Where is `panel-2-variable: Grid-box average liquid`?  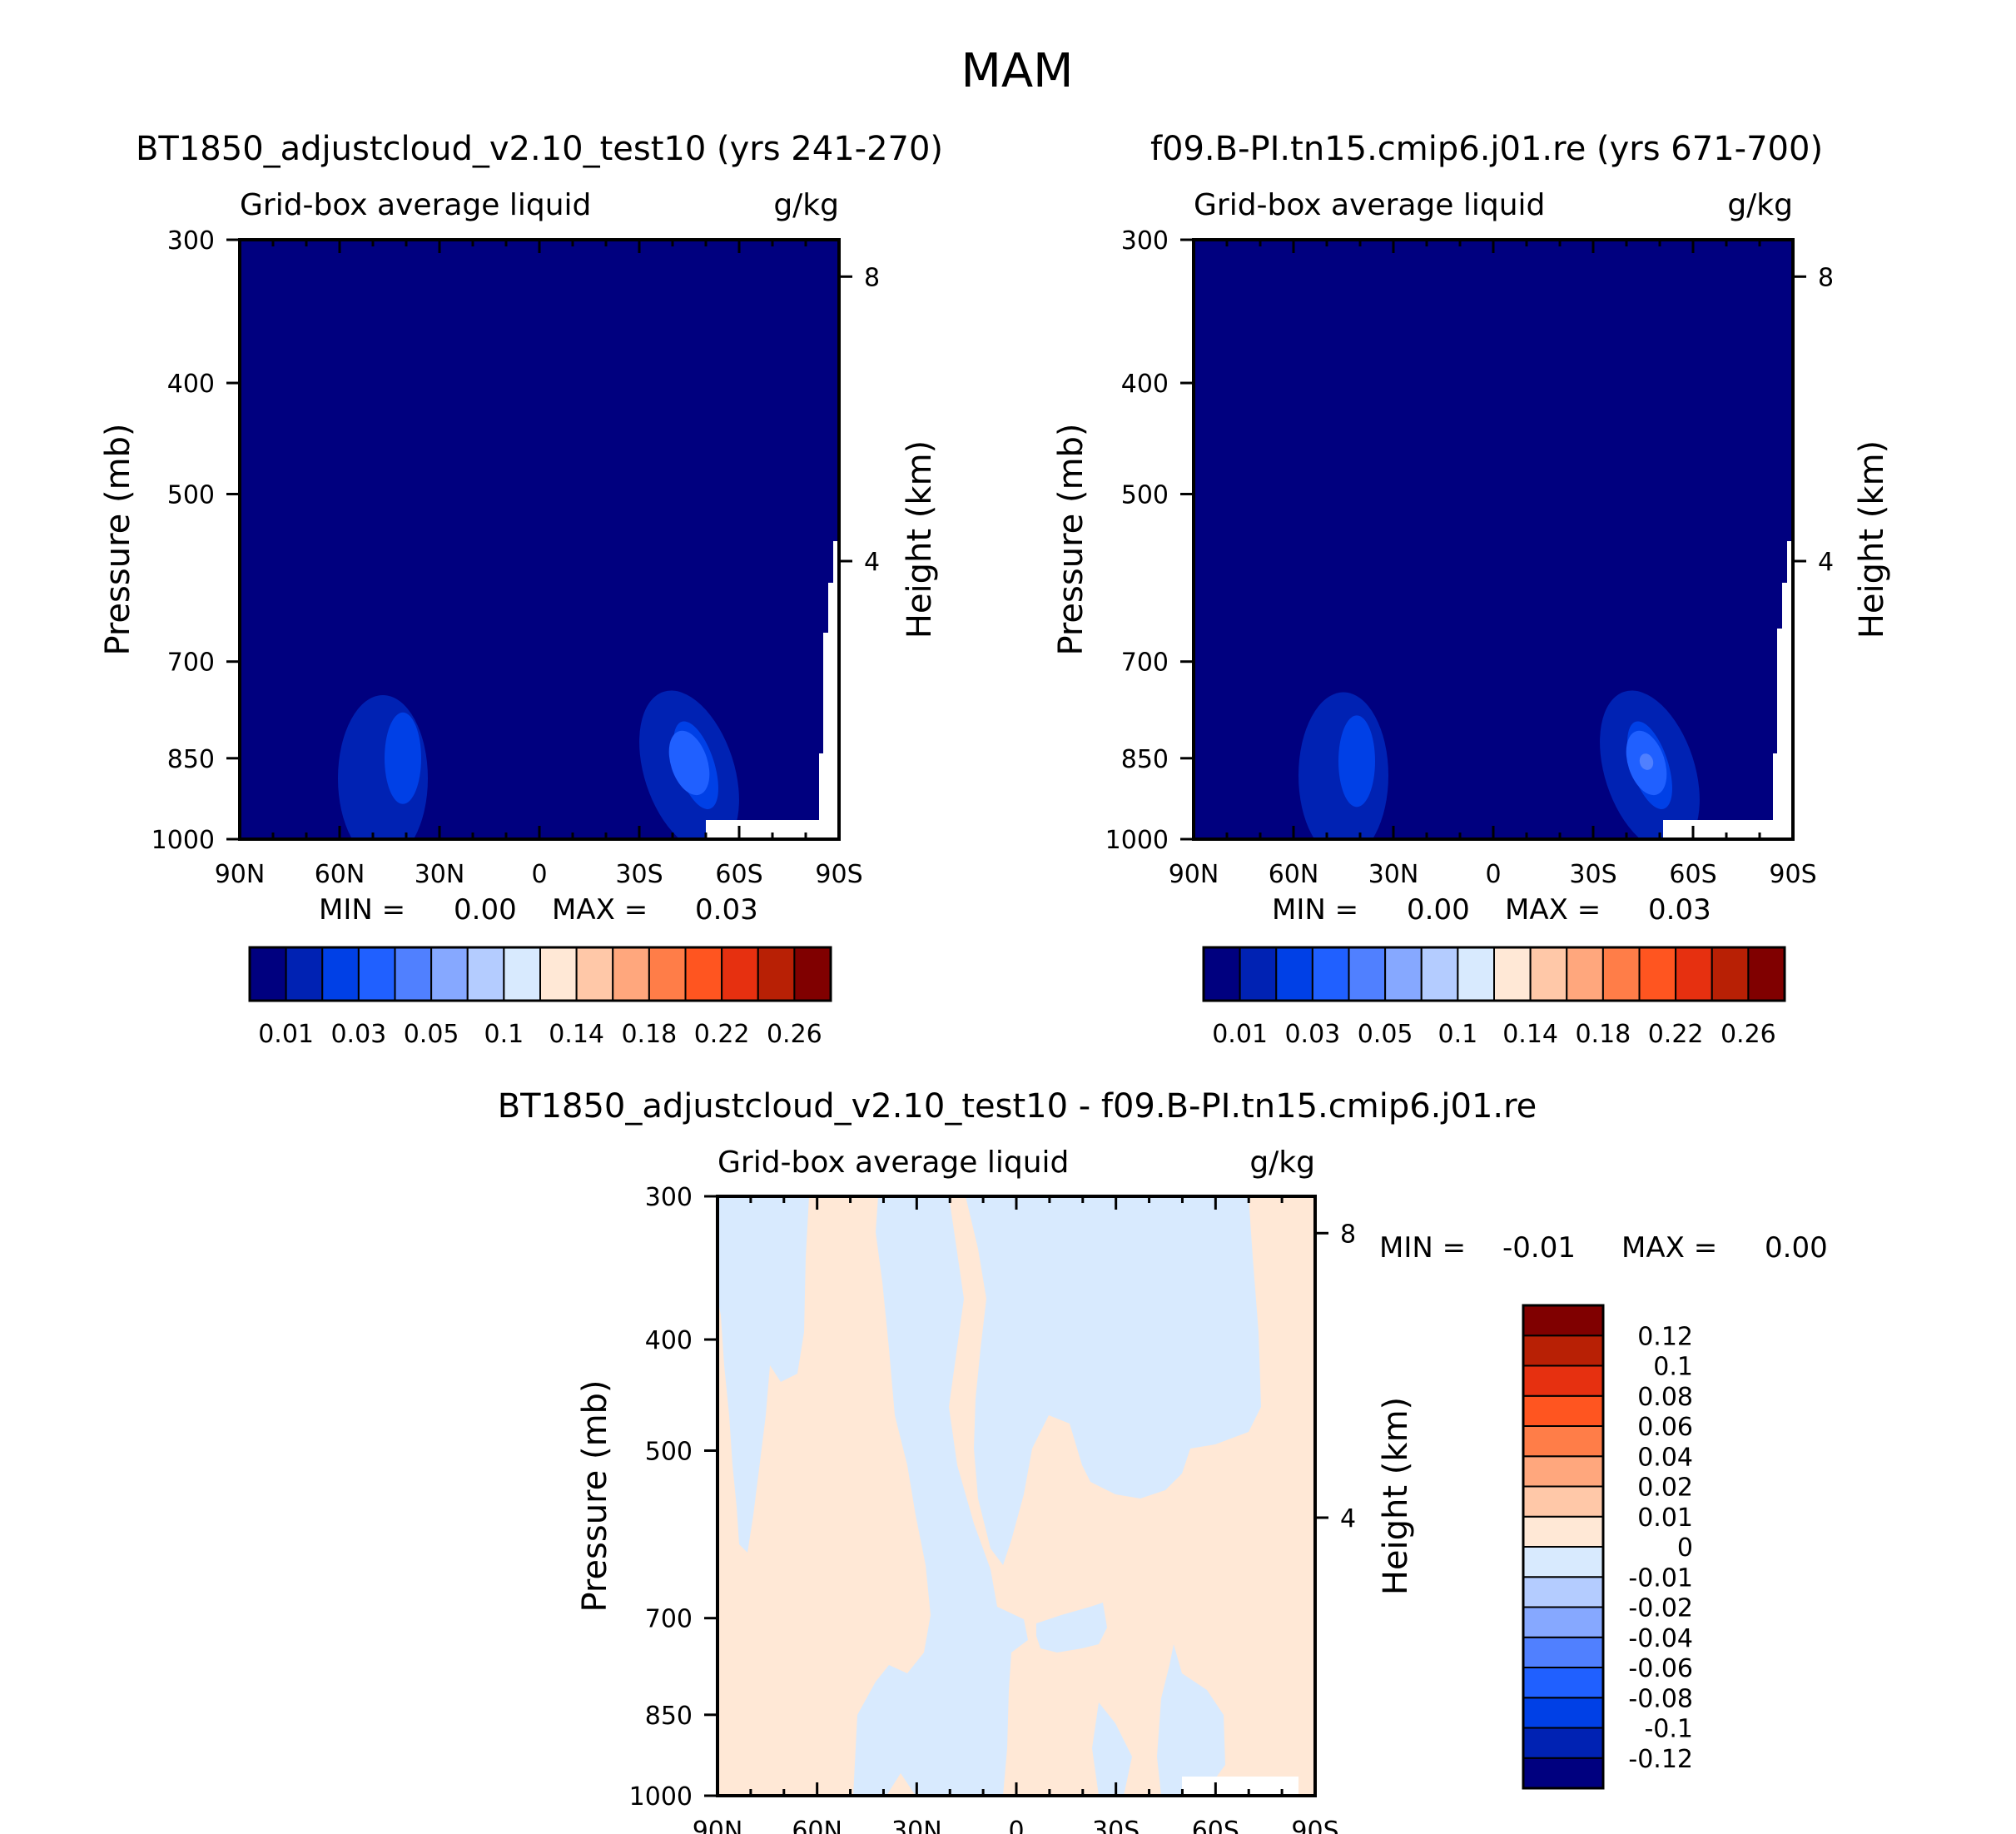
panel-2-variable: Grid-box average liquid is located at coordinates (1369, 205).